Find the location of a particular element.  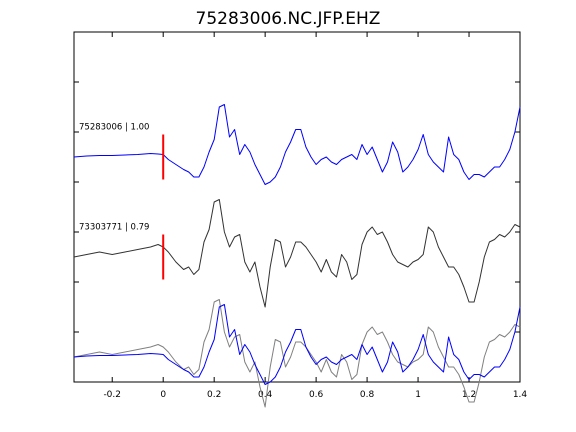

x-tick-label: 0.2 is located at coordinates (214, 395).